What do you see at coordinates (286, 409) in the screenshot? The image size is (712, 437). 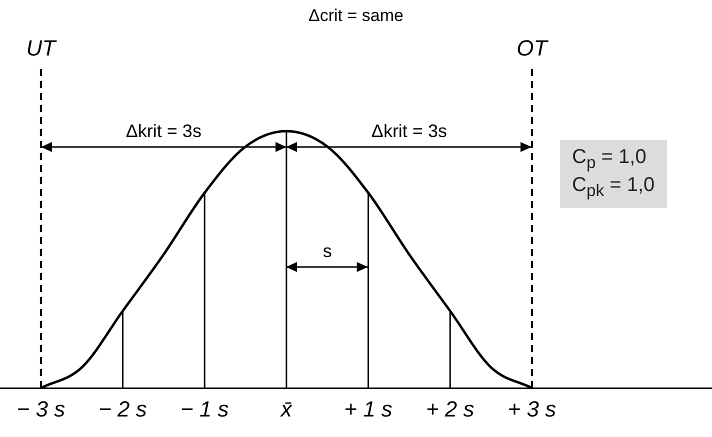 I see `x-tick-label: x̄` at bounding box center [286, 409].